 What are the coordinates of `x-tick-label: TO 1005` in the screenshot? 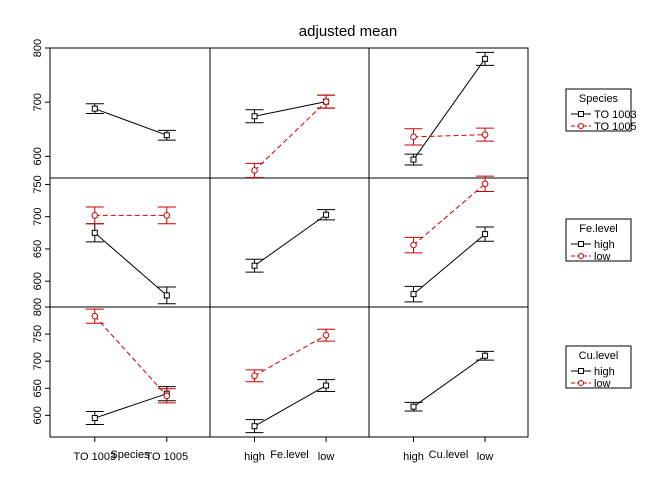 It's located at (166, 457).